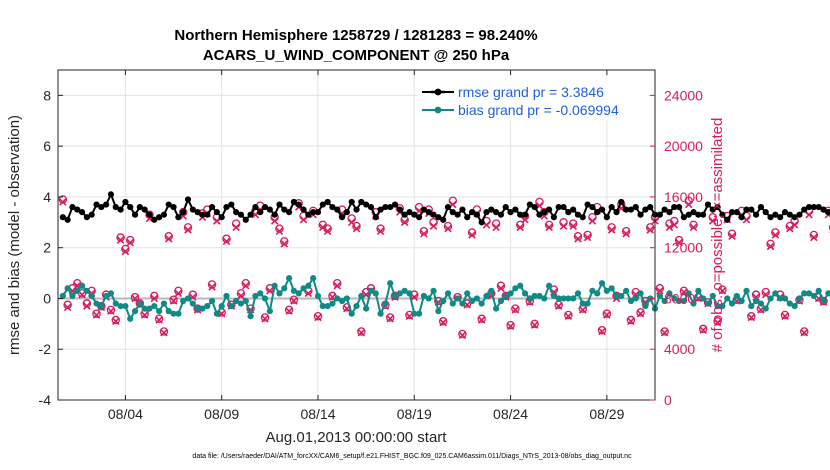 This screenshot has height=470, width=830. Describe the element at coordinates (47, 95) in the screenshot. I see `y-tick-label-left: 8` at that location.